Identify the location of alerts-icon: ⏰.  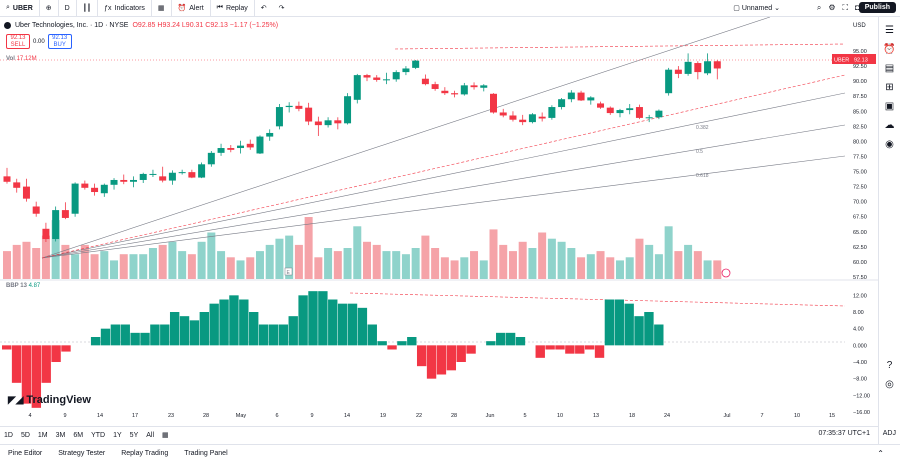
(889, 49).